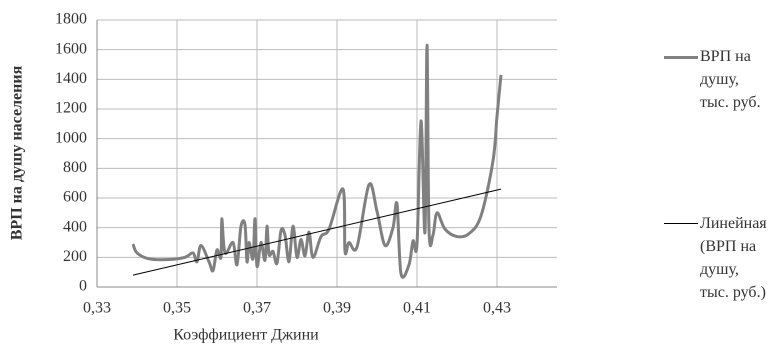 The height and width of the screenshot is (346, 768). What do you see at coordinates (257, 308) in the screenshot?
I see `x-tick-label: 0,37` at bounding box center [257, 308].